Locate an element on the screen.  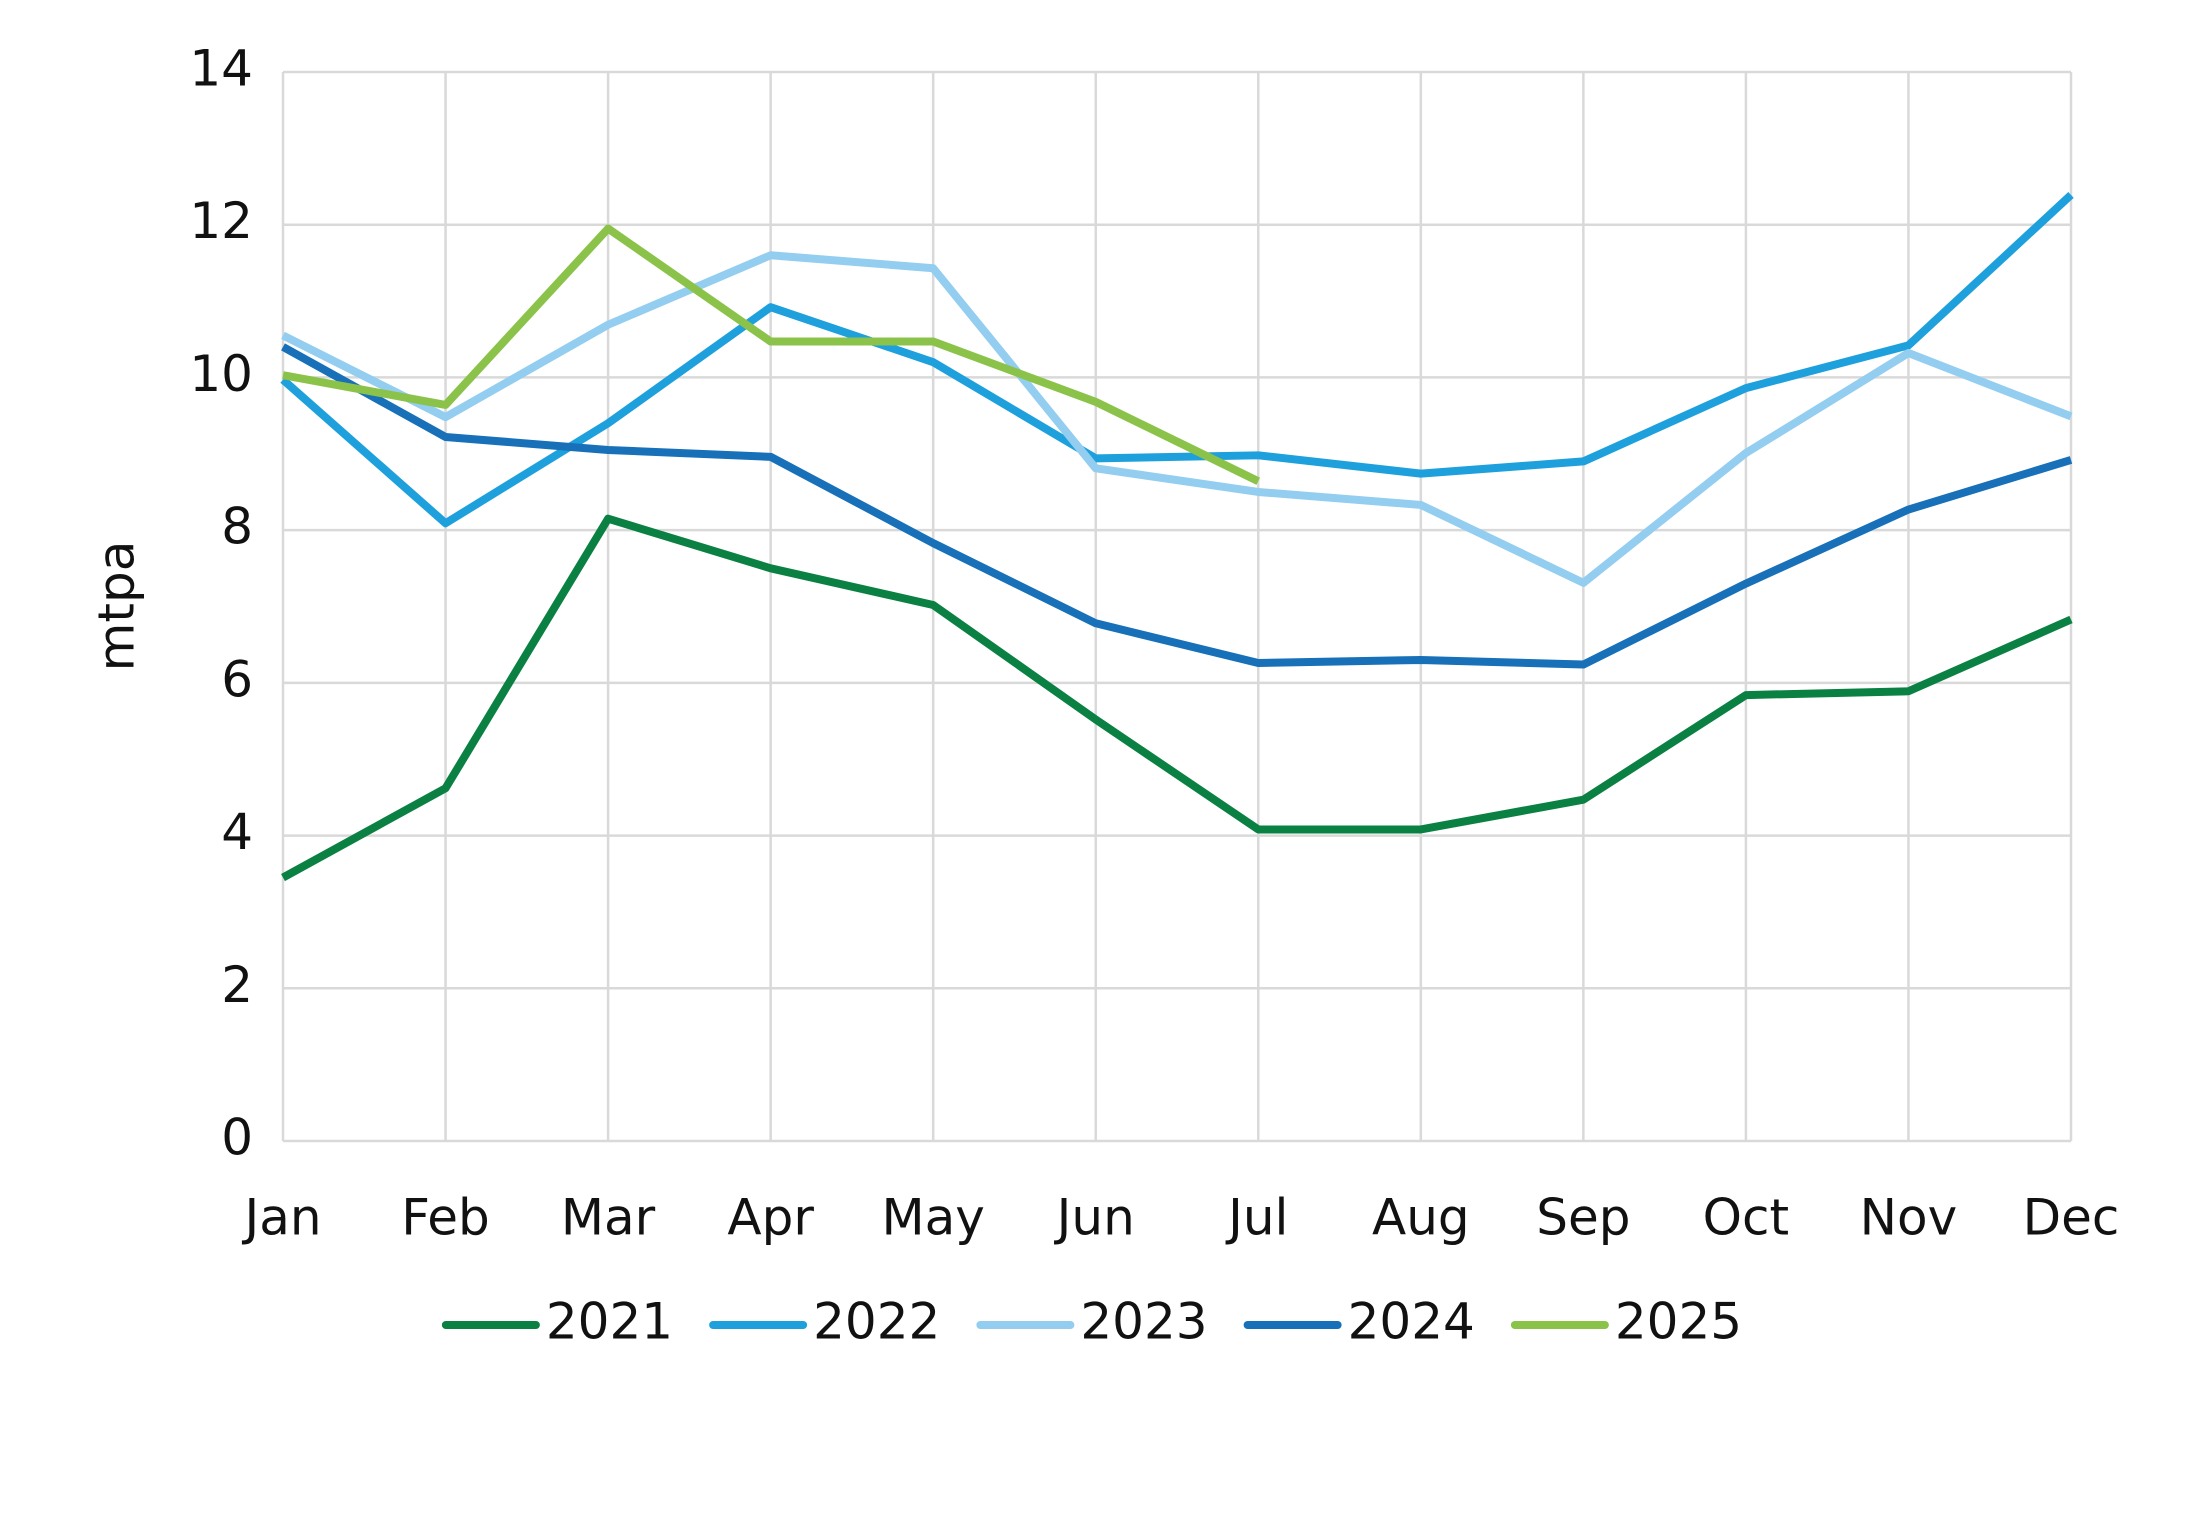
y-axis-title: mtpa is located at coordinates (117, 606).